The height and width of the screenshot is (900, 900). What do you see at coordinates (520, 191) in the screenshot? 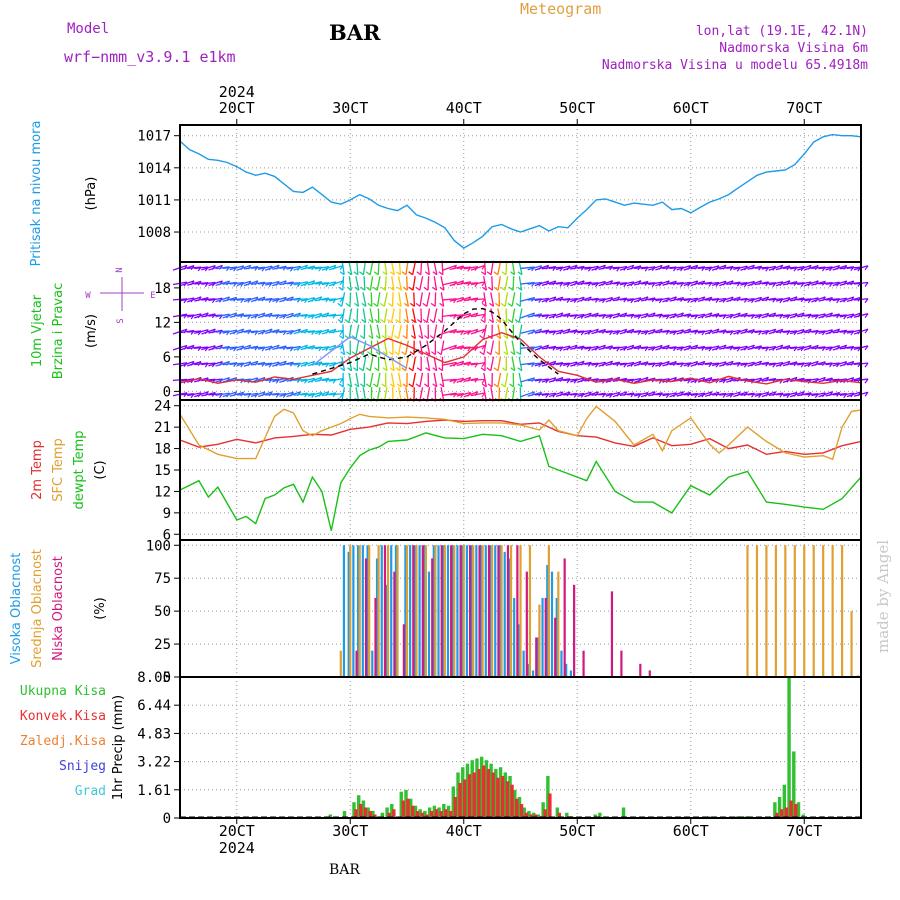
I see `series-line` at bounding box center [520, 191].